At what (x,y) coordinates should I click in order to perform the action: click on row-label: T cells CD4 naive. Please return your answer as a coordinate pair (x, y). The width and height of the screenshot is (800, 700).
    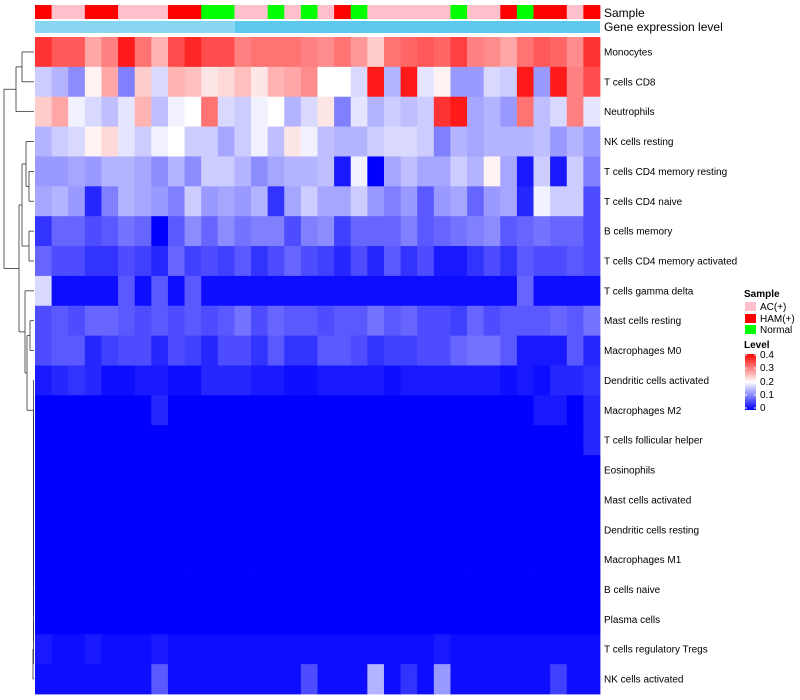
    Looking at the image, I should click on (643, 202).